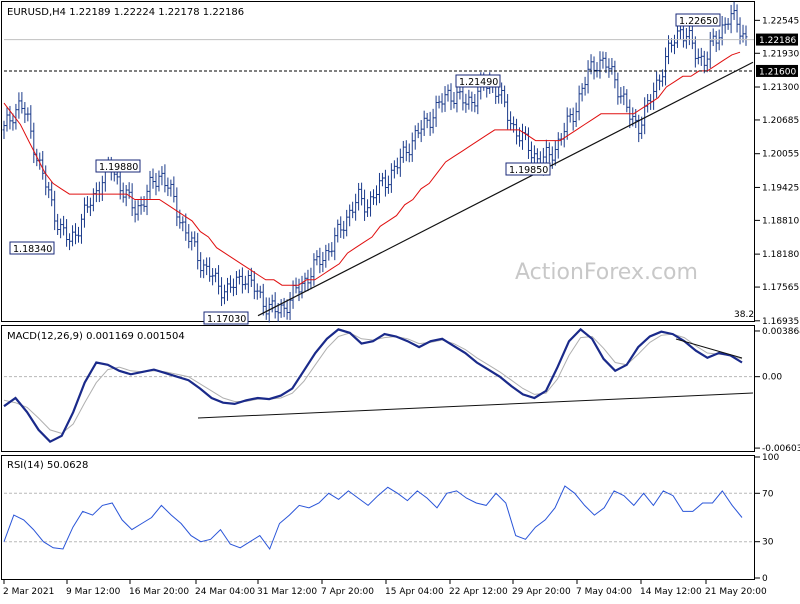 This screenshot has width=800, height=604. What do you see at coordinates (414, 592) in the screenshot?
I see `time-tick-label: 15 Apr 04:00` at bounding box center [414, 592].